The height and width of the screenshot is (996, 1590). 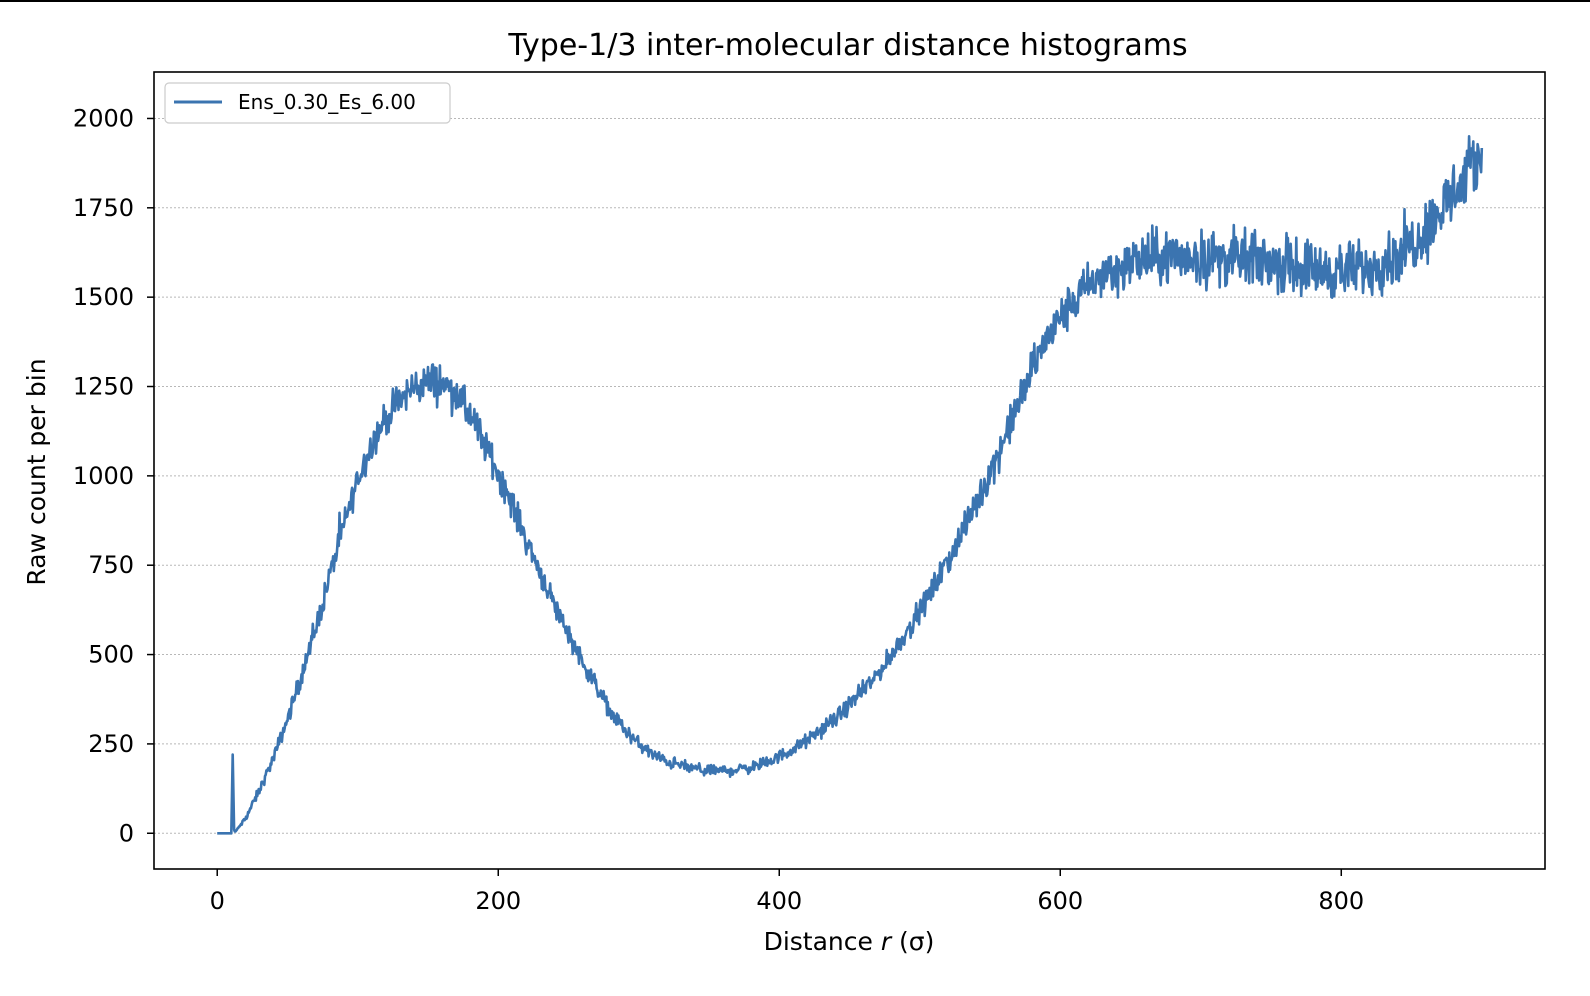 I want to click on x-tick-label-400: 400, so click(x=779, y=901).